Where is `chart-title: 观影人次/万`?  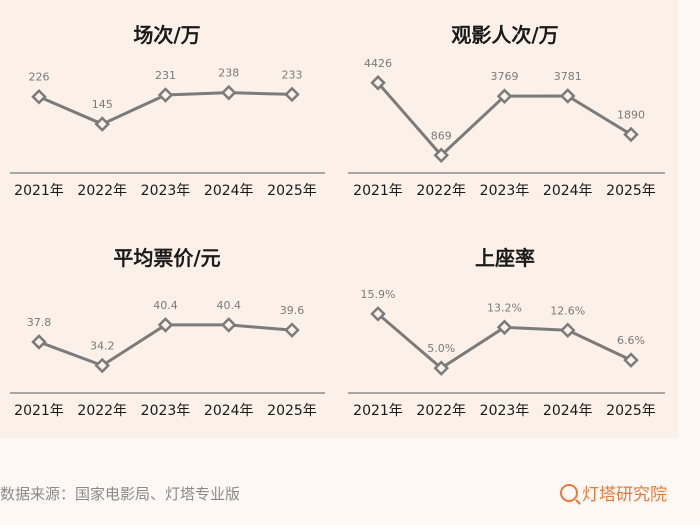
chart-title: 观影人次/万 is located at coordinates (504, 35).